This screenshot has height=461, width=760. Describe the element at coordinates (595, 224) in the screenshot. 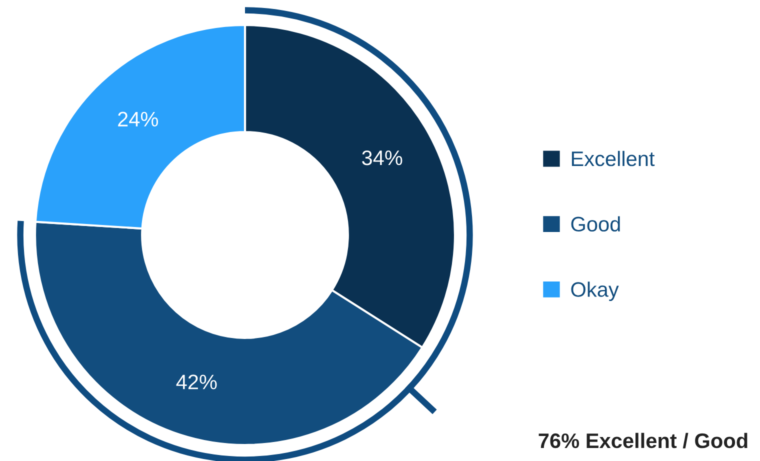

I see `legend-label: Good` at that location.